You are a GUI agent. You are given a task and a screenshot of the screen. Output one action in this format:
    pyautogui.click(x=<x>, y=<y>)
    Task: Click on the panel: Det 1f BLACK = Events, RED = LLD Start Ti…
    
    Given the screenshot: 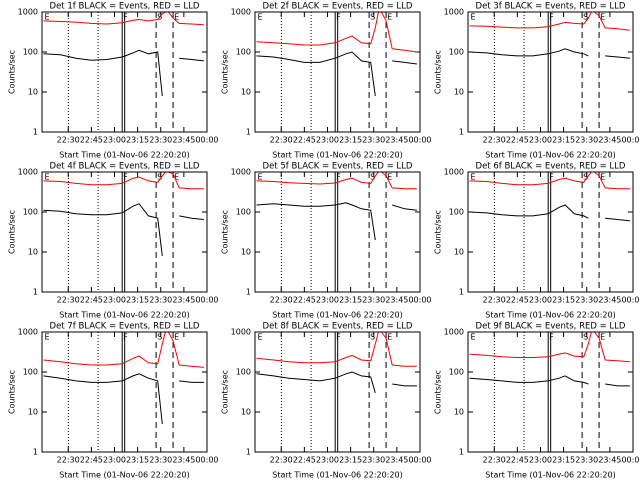 What is the action you would take?
    pyautogui.click(x=113, y=81)
    